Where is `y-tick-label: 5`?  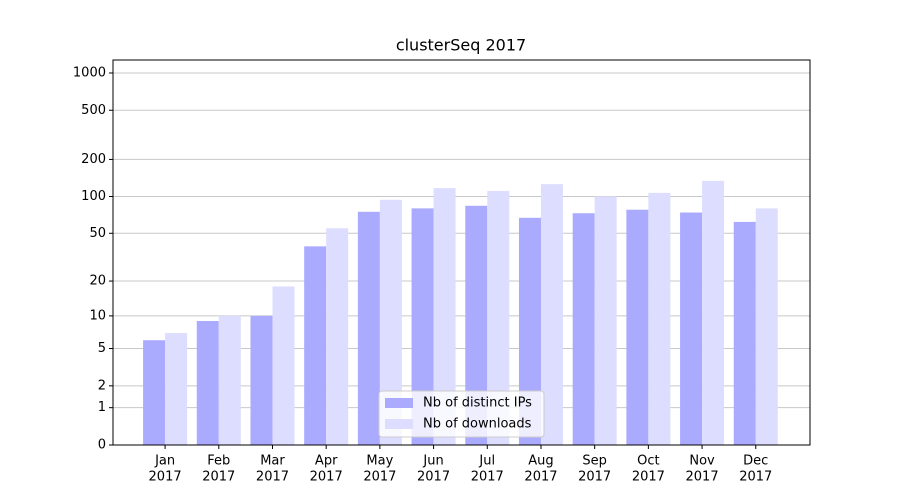
y-tick-label: 5 is located at coordinates (102, 348).